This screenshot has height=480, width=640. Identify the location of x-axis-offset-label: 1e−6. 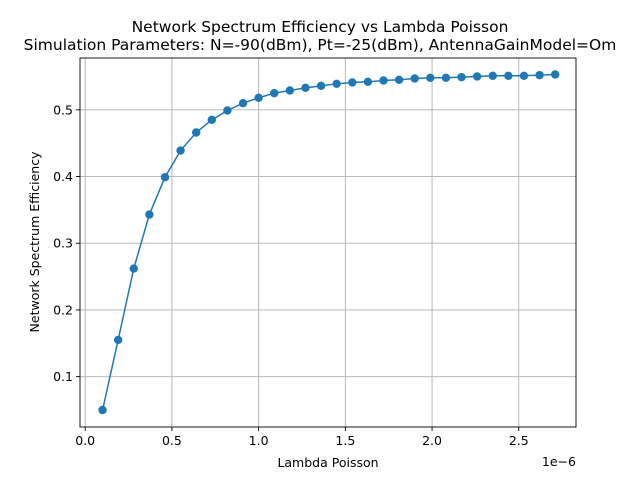
(559, 461).